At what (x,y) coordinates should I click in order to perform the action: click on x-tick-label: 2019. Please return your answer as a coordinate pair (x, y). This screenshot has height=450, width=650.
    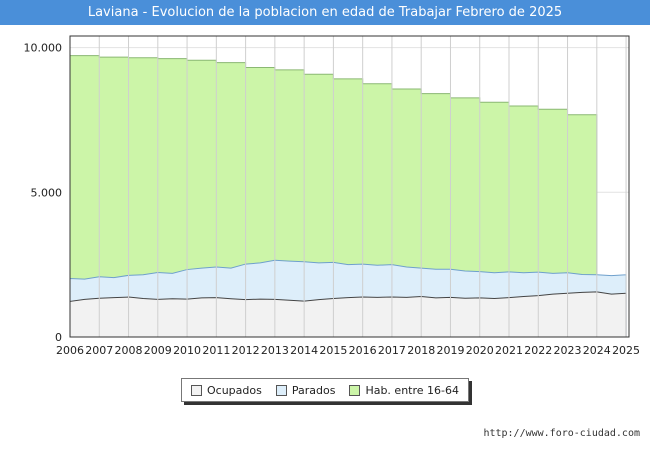
    Looking at the image, I should click on (450, 349).